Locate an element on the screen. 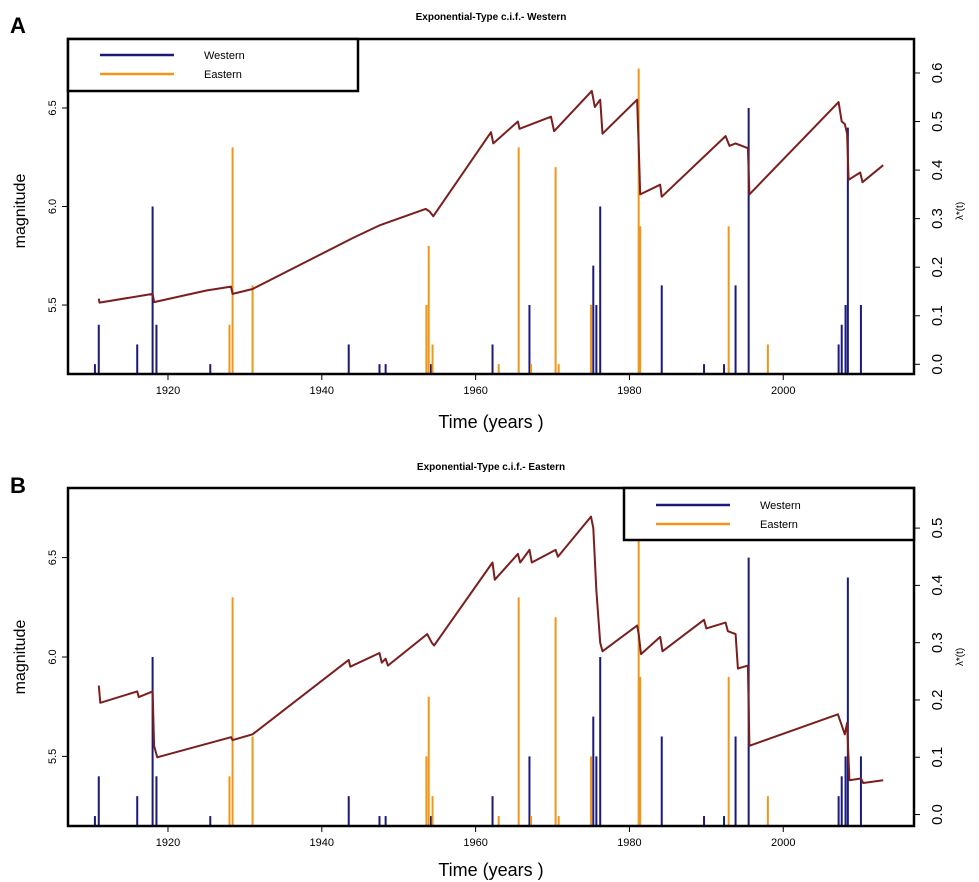 The width and height of the screenshot is (979, 882). panel-a-legend: Western Eastern is located at coordinates (213, 65).